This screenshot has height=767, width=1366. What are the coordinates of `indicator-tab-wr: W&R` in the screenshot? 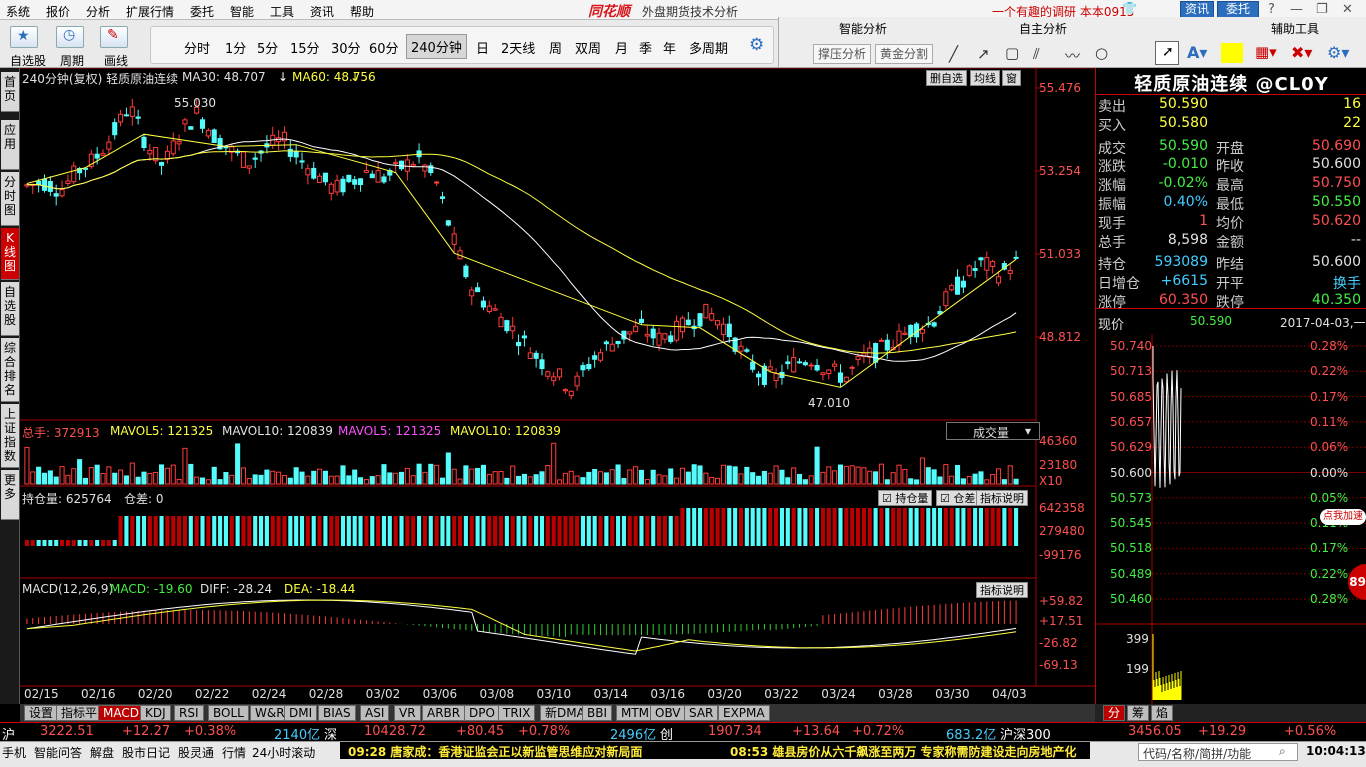 It's located at (270, 713).